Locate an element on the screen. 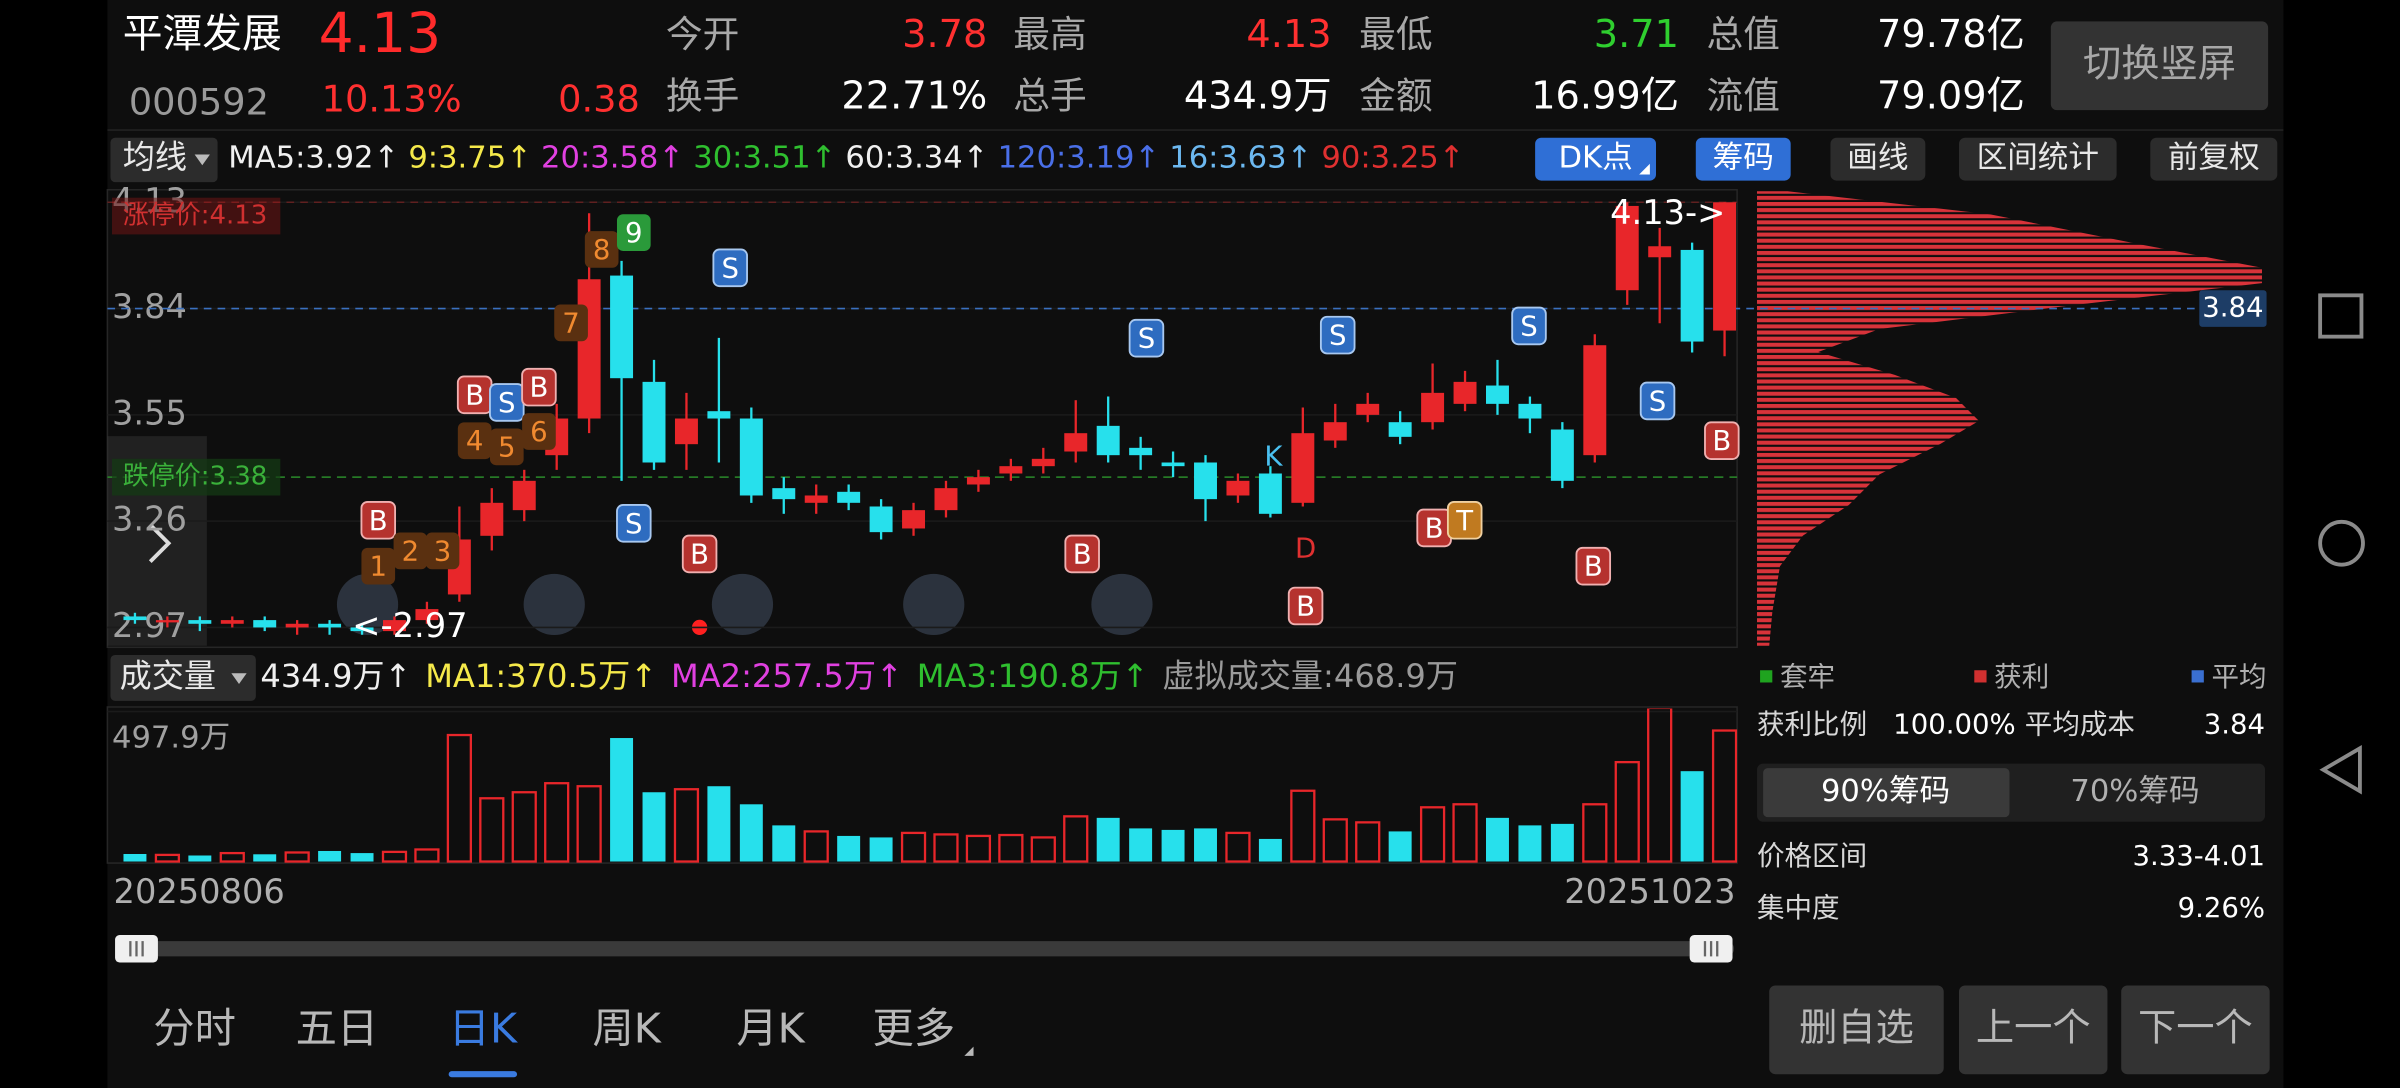  signal-label: 6 is located at coordinates (539, 432).